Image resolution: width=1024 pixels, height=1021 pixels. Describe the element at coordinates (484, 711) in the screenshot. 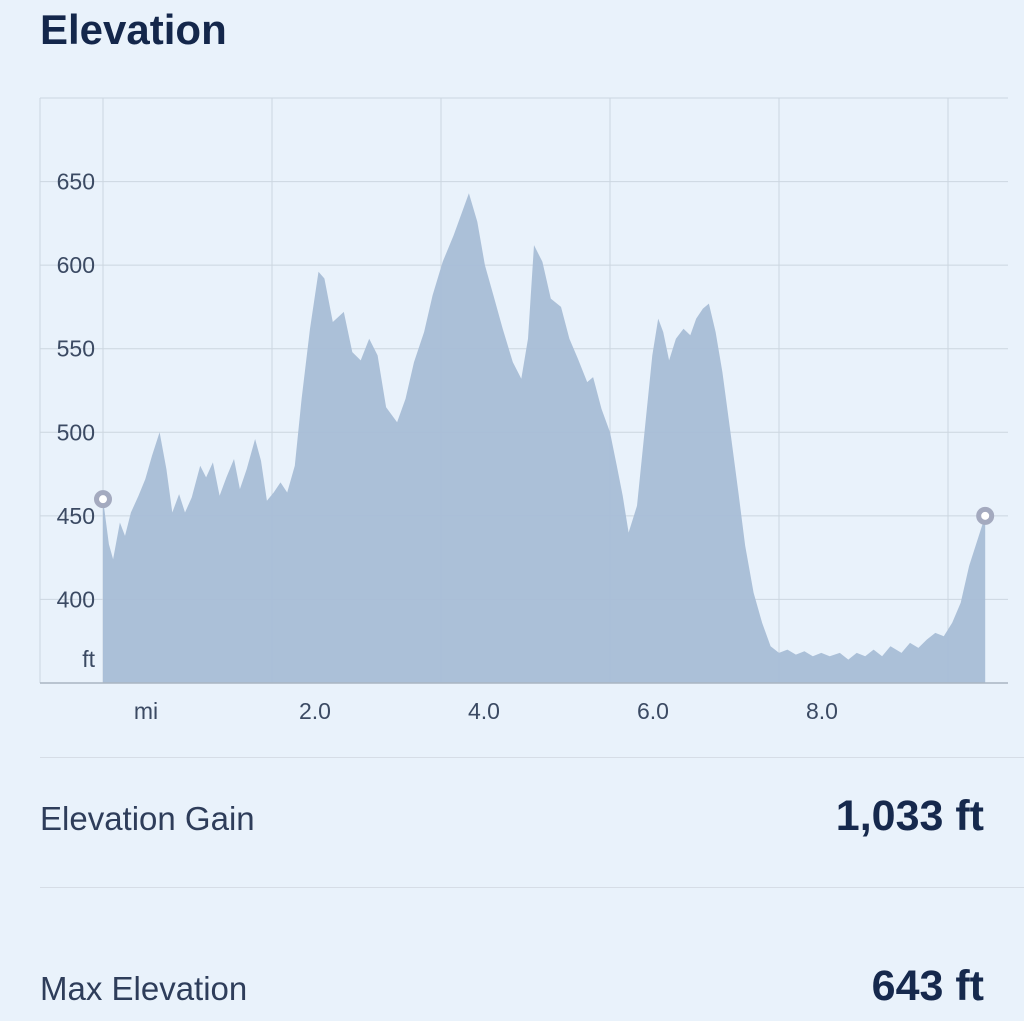

I see `x-tick-label: 4.0` at that location.